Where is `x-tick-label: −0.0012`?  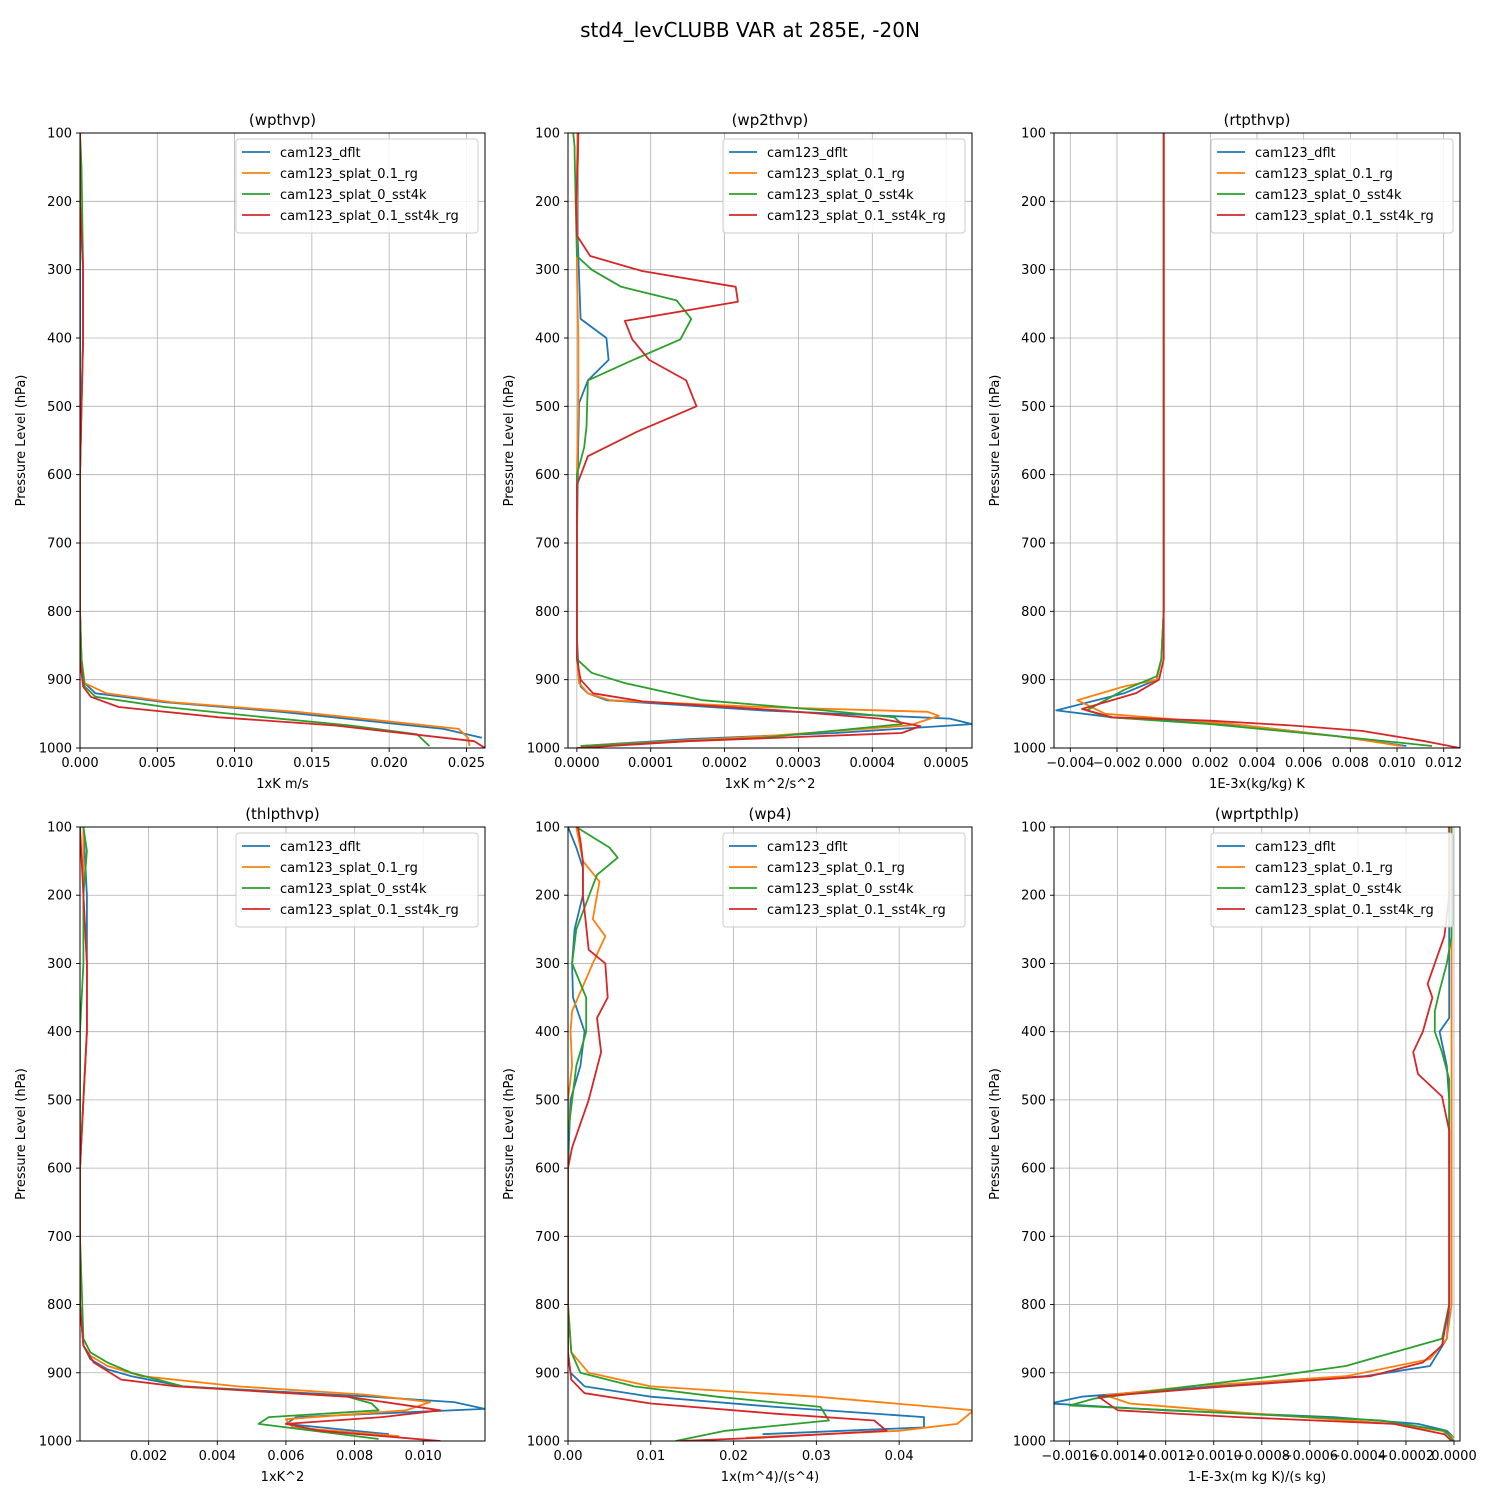
x-tick-label: −0.0012 is located at coordinates (1166, 1456).